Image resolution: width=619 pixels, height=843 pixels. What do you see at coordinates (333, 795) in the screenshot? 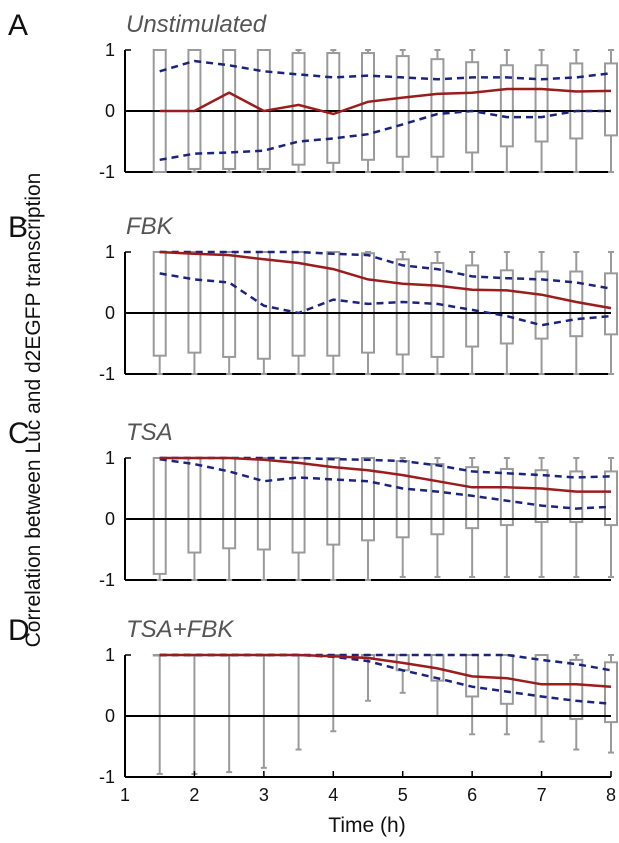
I see `x-tick-label: 4` at bounding box center [333, 795].